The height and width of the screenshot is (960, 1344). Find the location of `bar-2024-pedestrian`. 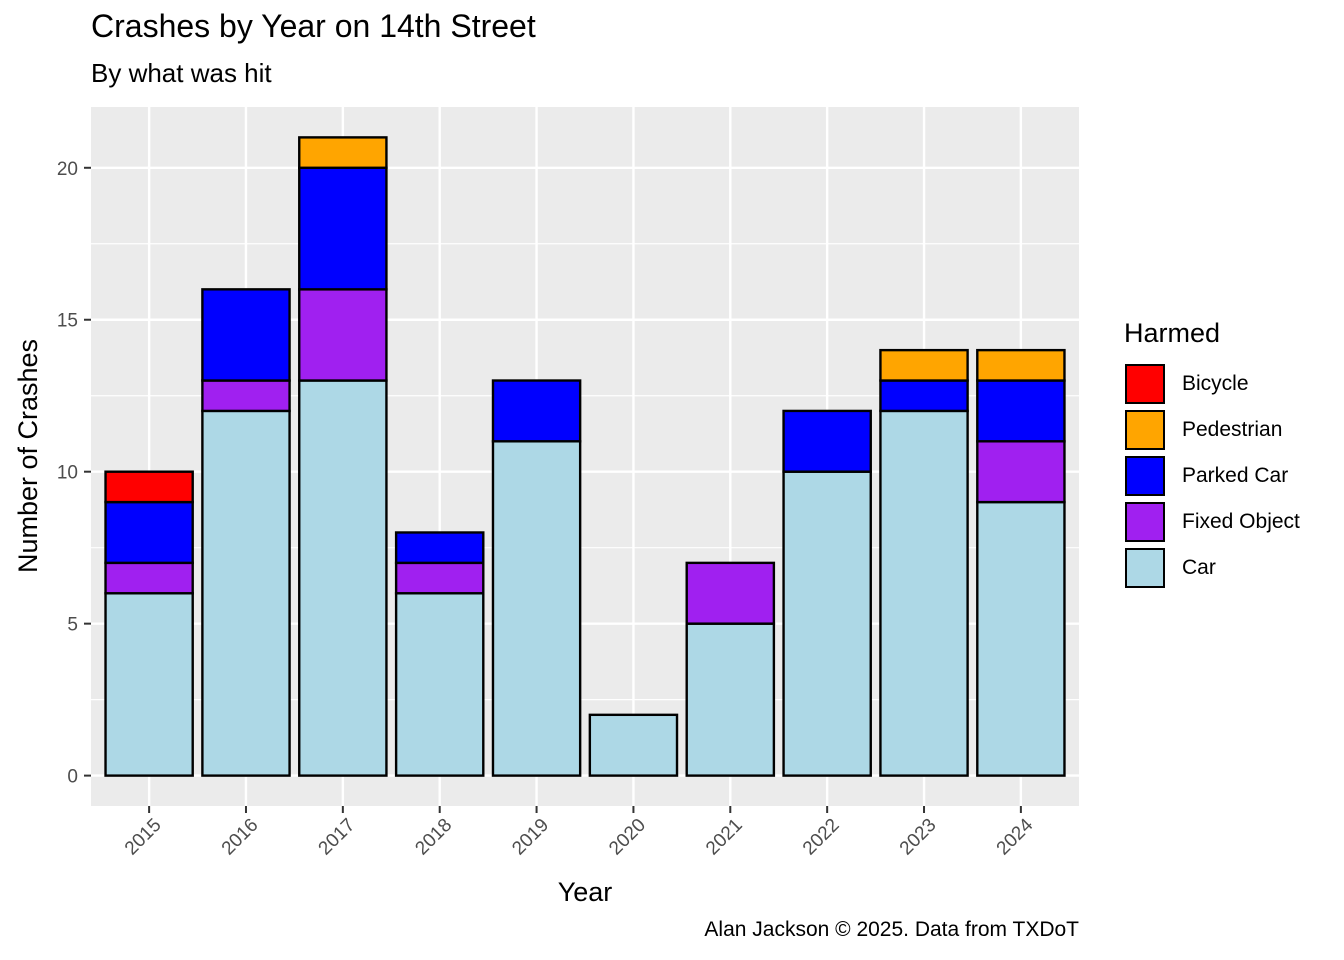

bar-2024-pedestrian is located at coordinates (1021, 365).